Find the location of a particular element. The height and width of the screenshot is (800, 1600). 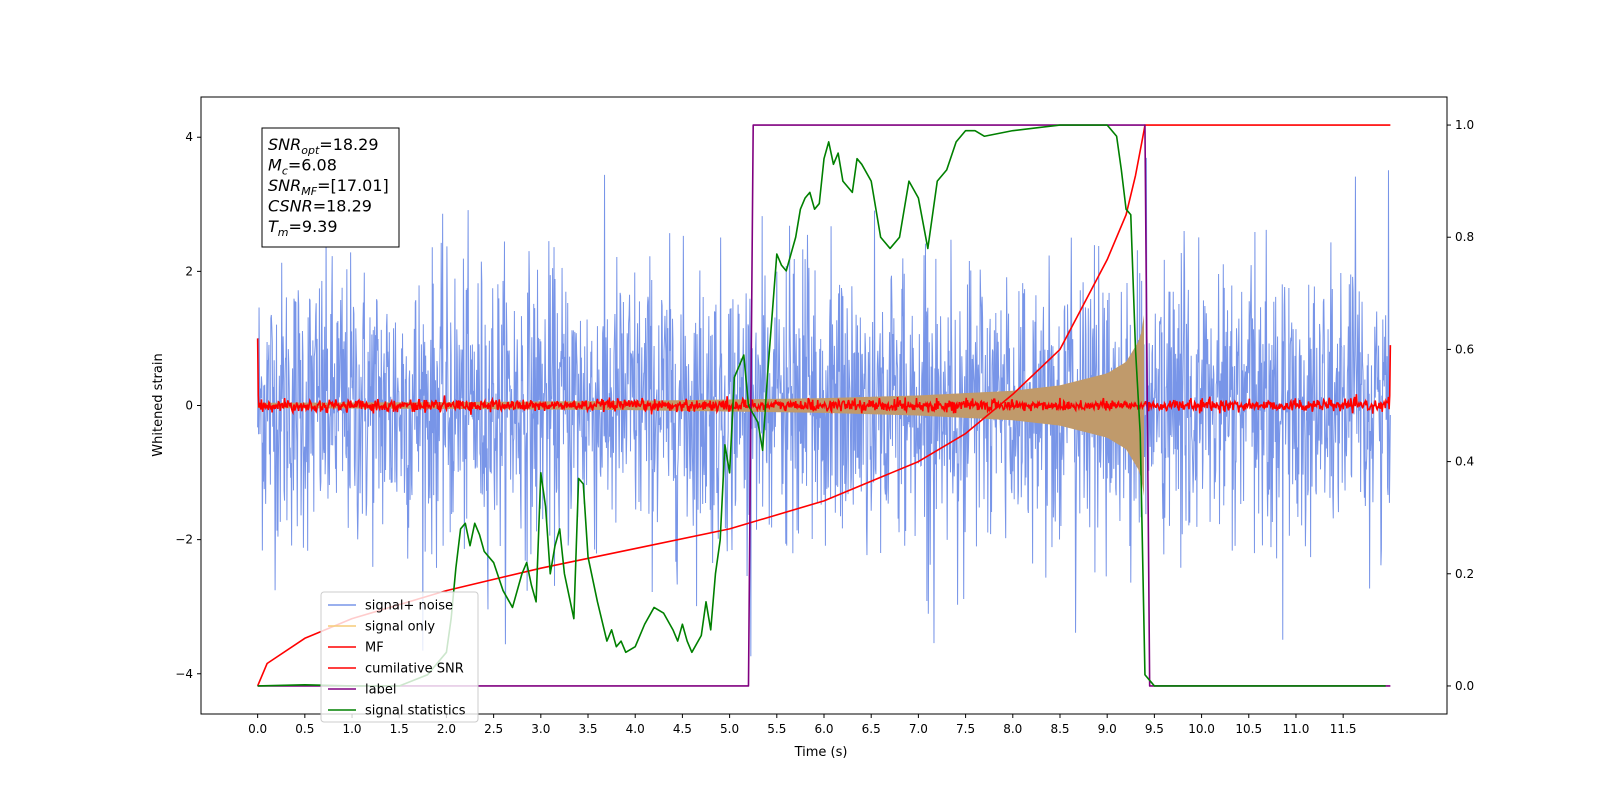

y-left-tick-label: 2 is located at coordinates (189, 271).